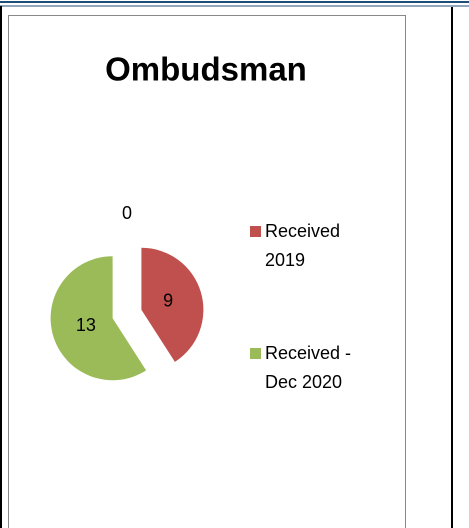 The width and height of the screenshot is (469, 528). I want to click on data-label: 0, so click(127, 213).